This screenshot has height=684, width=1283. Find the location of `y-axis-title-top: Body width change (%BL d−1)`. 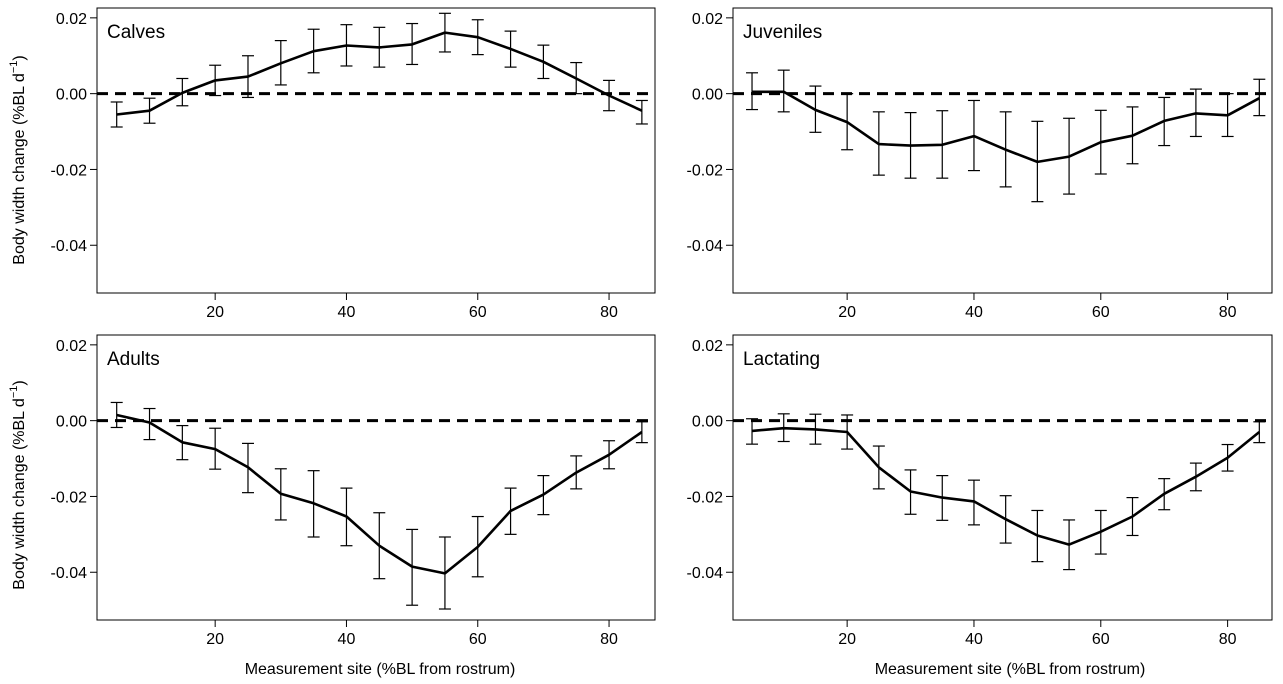

y-axis-title-top: Body width change (%BL d−1) is located at coordinates (18, 159).